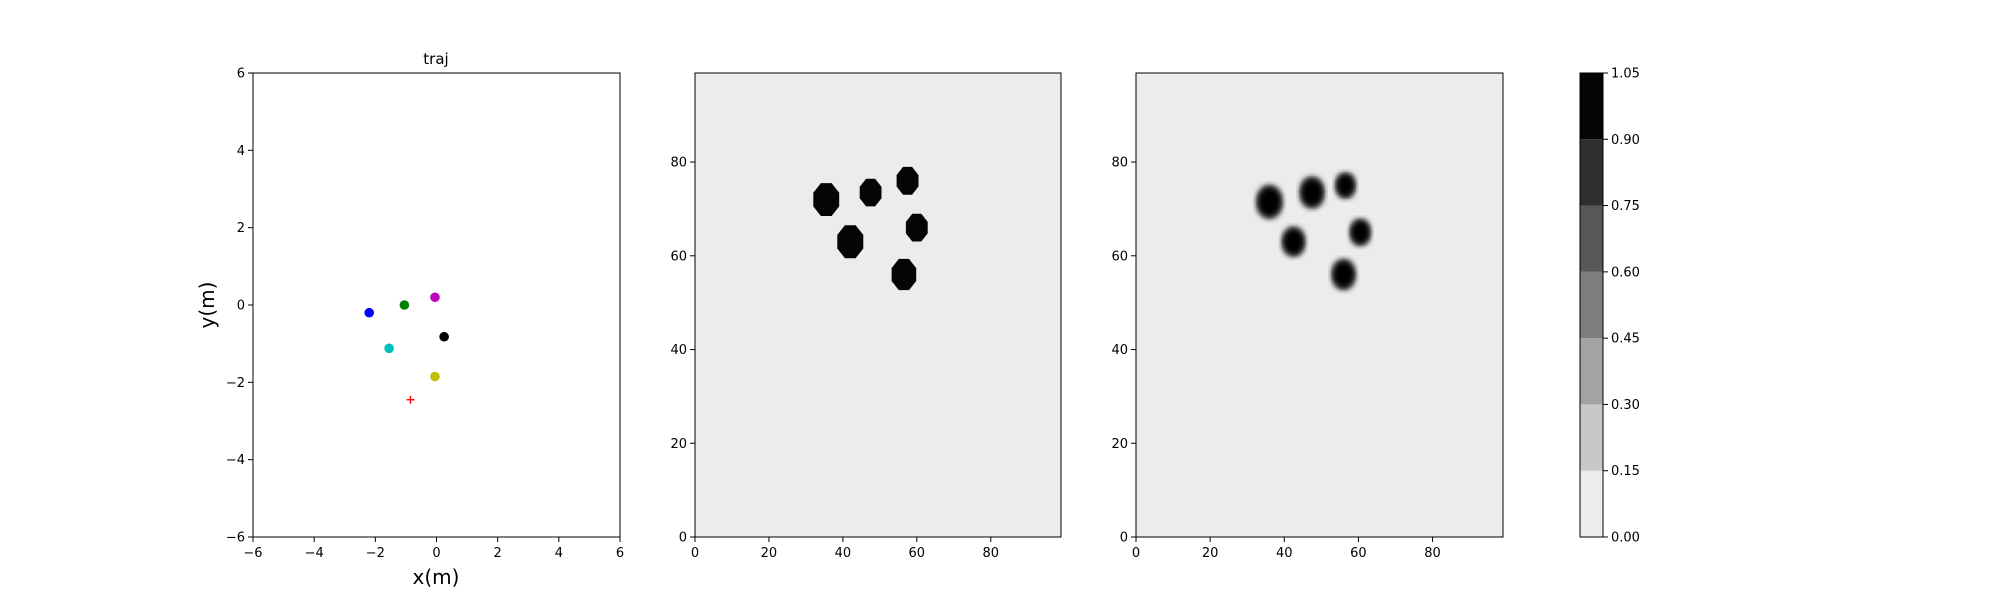 The width and height of the screenshot is (2000, 600). Describe the element at coordinates (314, 553) in the screenshot. I see `x-tick-label: −4` at that location.